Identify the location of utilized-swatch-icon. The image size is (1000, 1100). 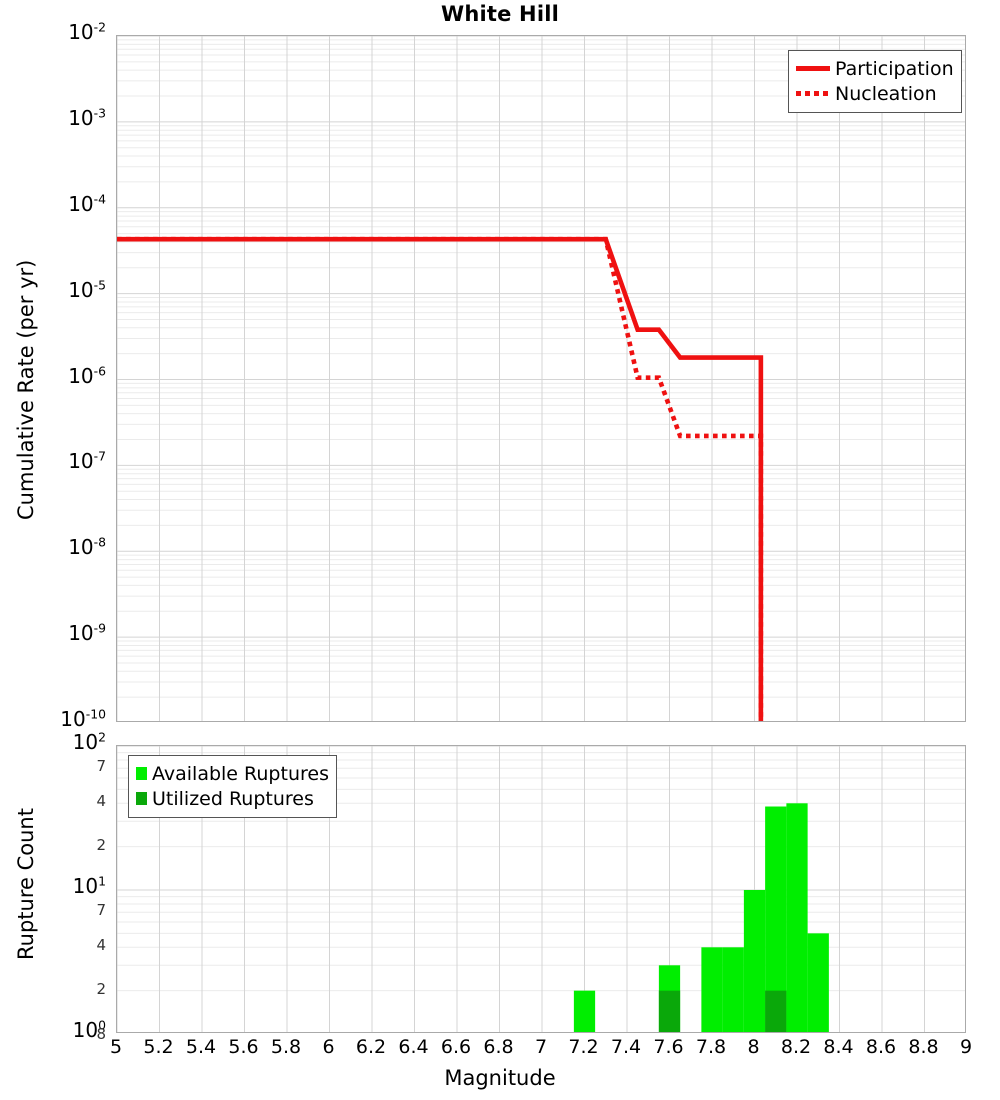
(141, 798).